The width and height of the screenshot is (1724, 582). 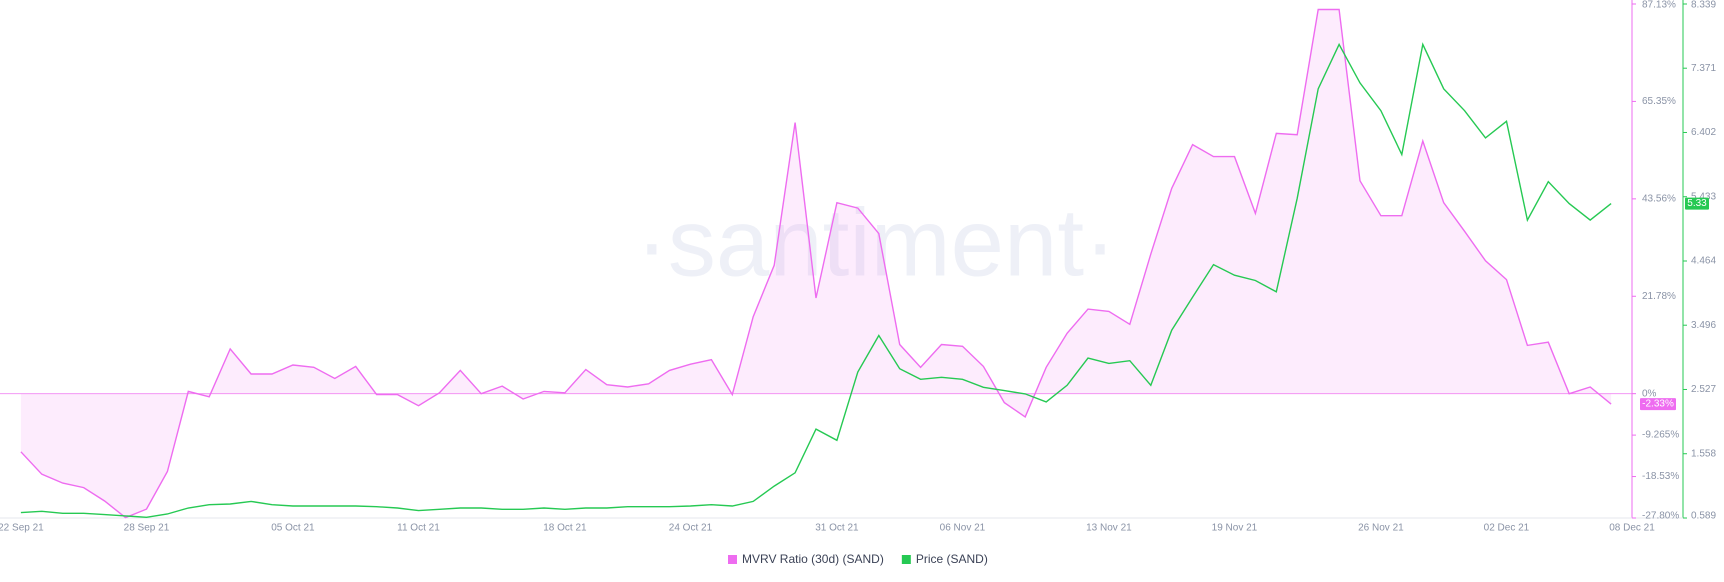 I want to click on y-tick-label: 65.35%, so click(x=1659, y=101).